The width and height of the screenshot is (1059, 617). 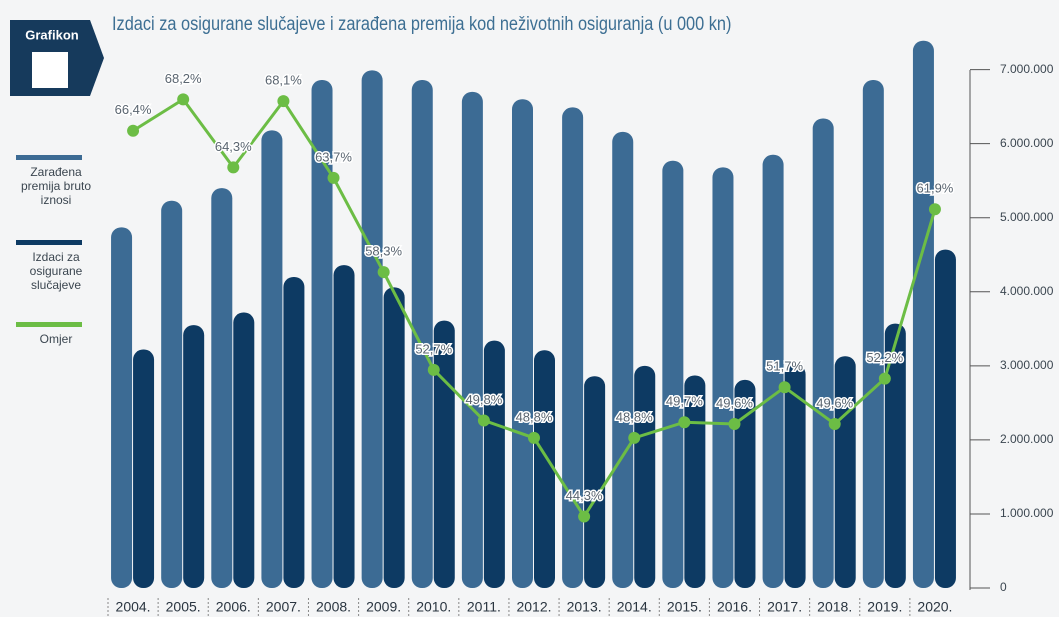 What do you see at coordinates (56, 339) in the screenshot?
I see `legend-label: Omjer` at bounding box center [56, 339].